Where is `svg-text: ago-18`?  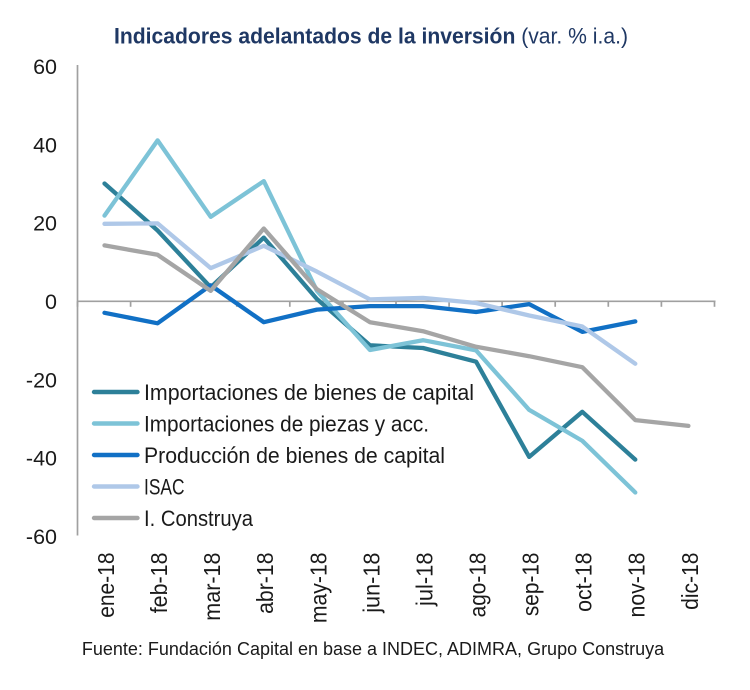
svg-text: ago-18 is located at coordinates (478, 585).